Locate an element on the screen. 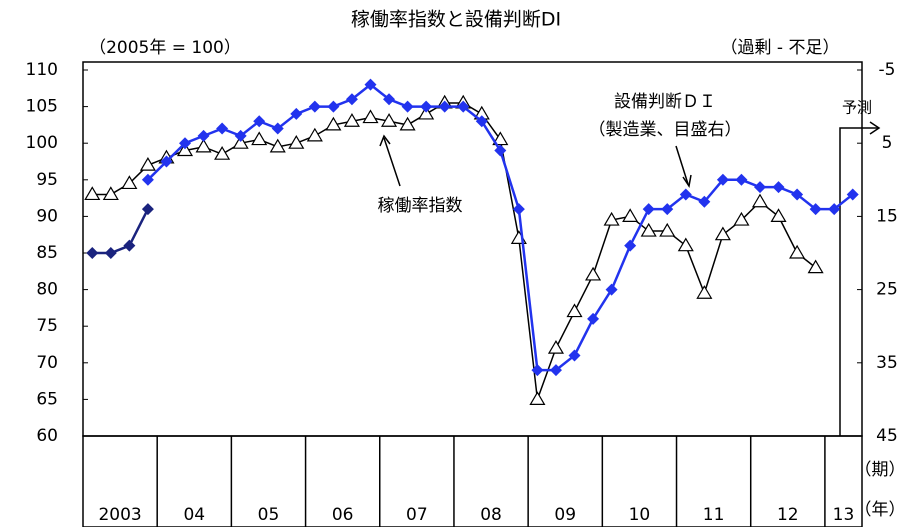 Image resolution: width=913 pixels, height=527 pixels. x-tick-label: 08 is located at coordinates (491, 515).